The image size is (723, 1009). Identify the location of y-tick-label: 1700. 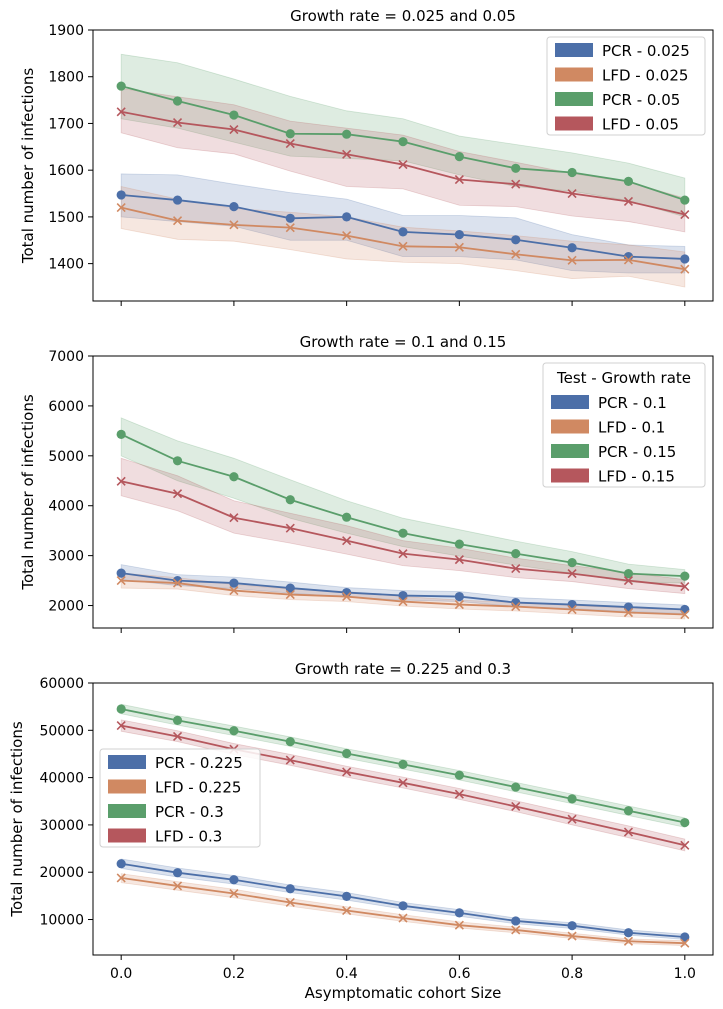
(66, 124).